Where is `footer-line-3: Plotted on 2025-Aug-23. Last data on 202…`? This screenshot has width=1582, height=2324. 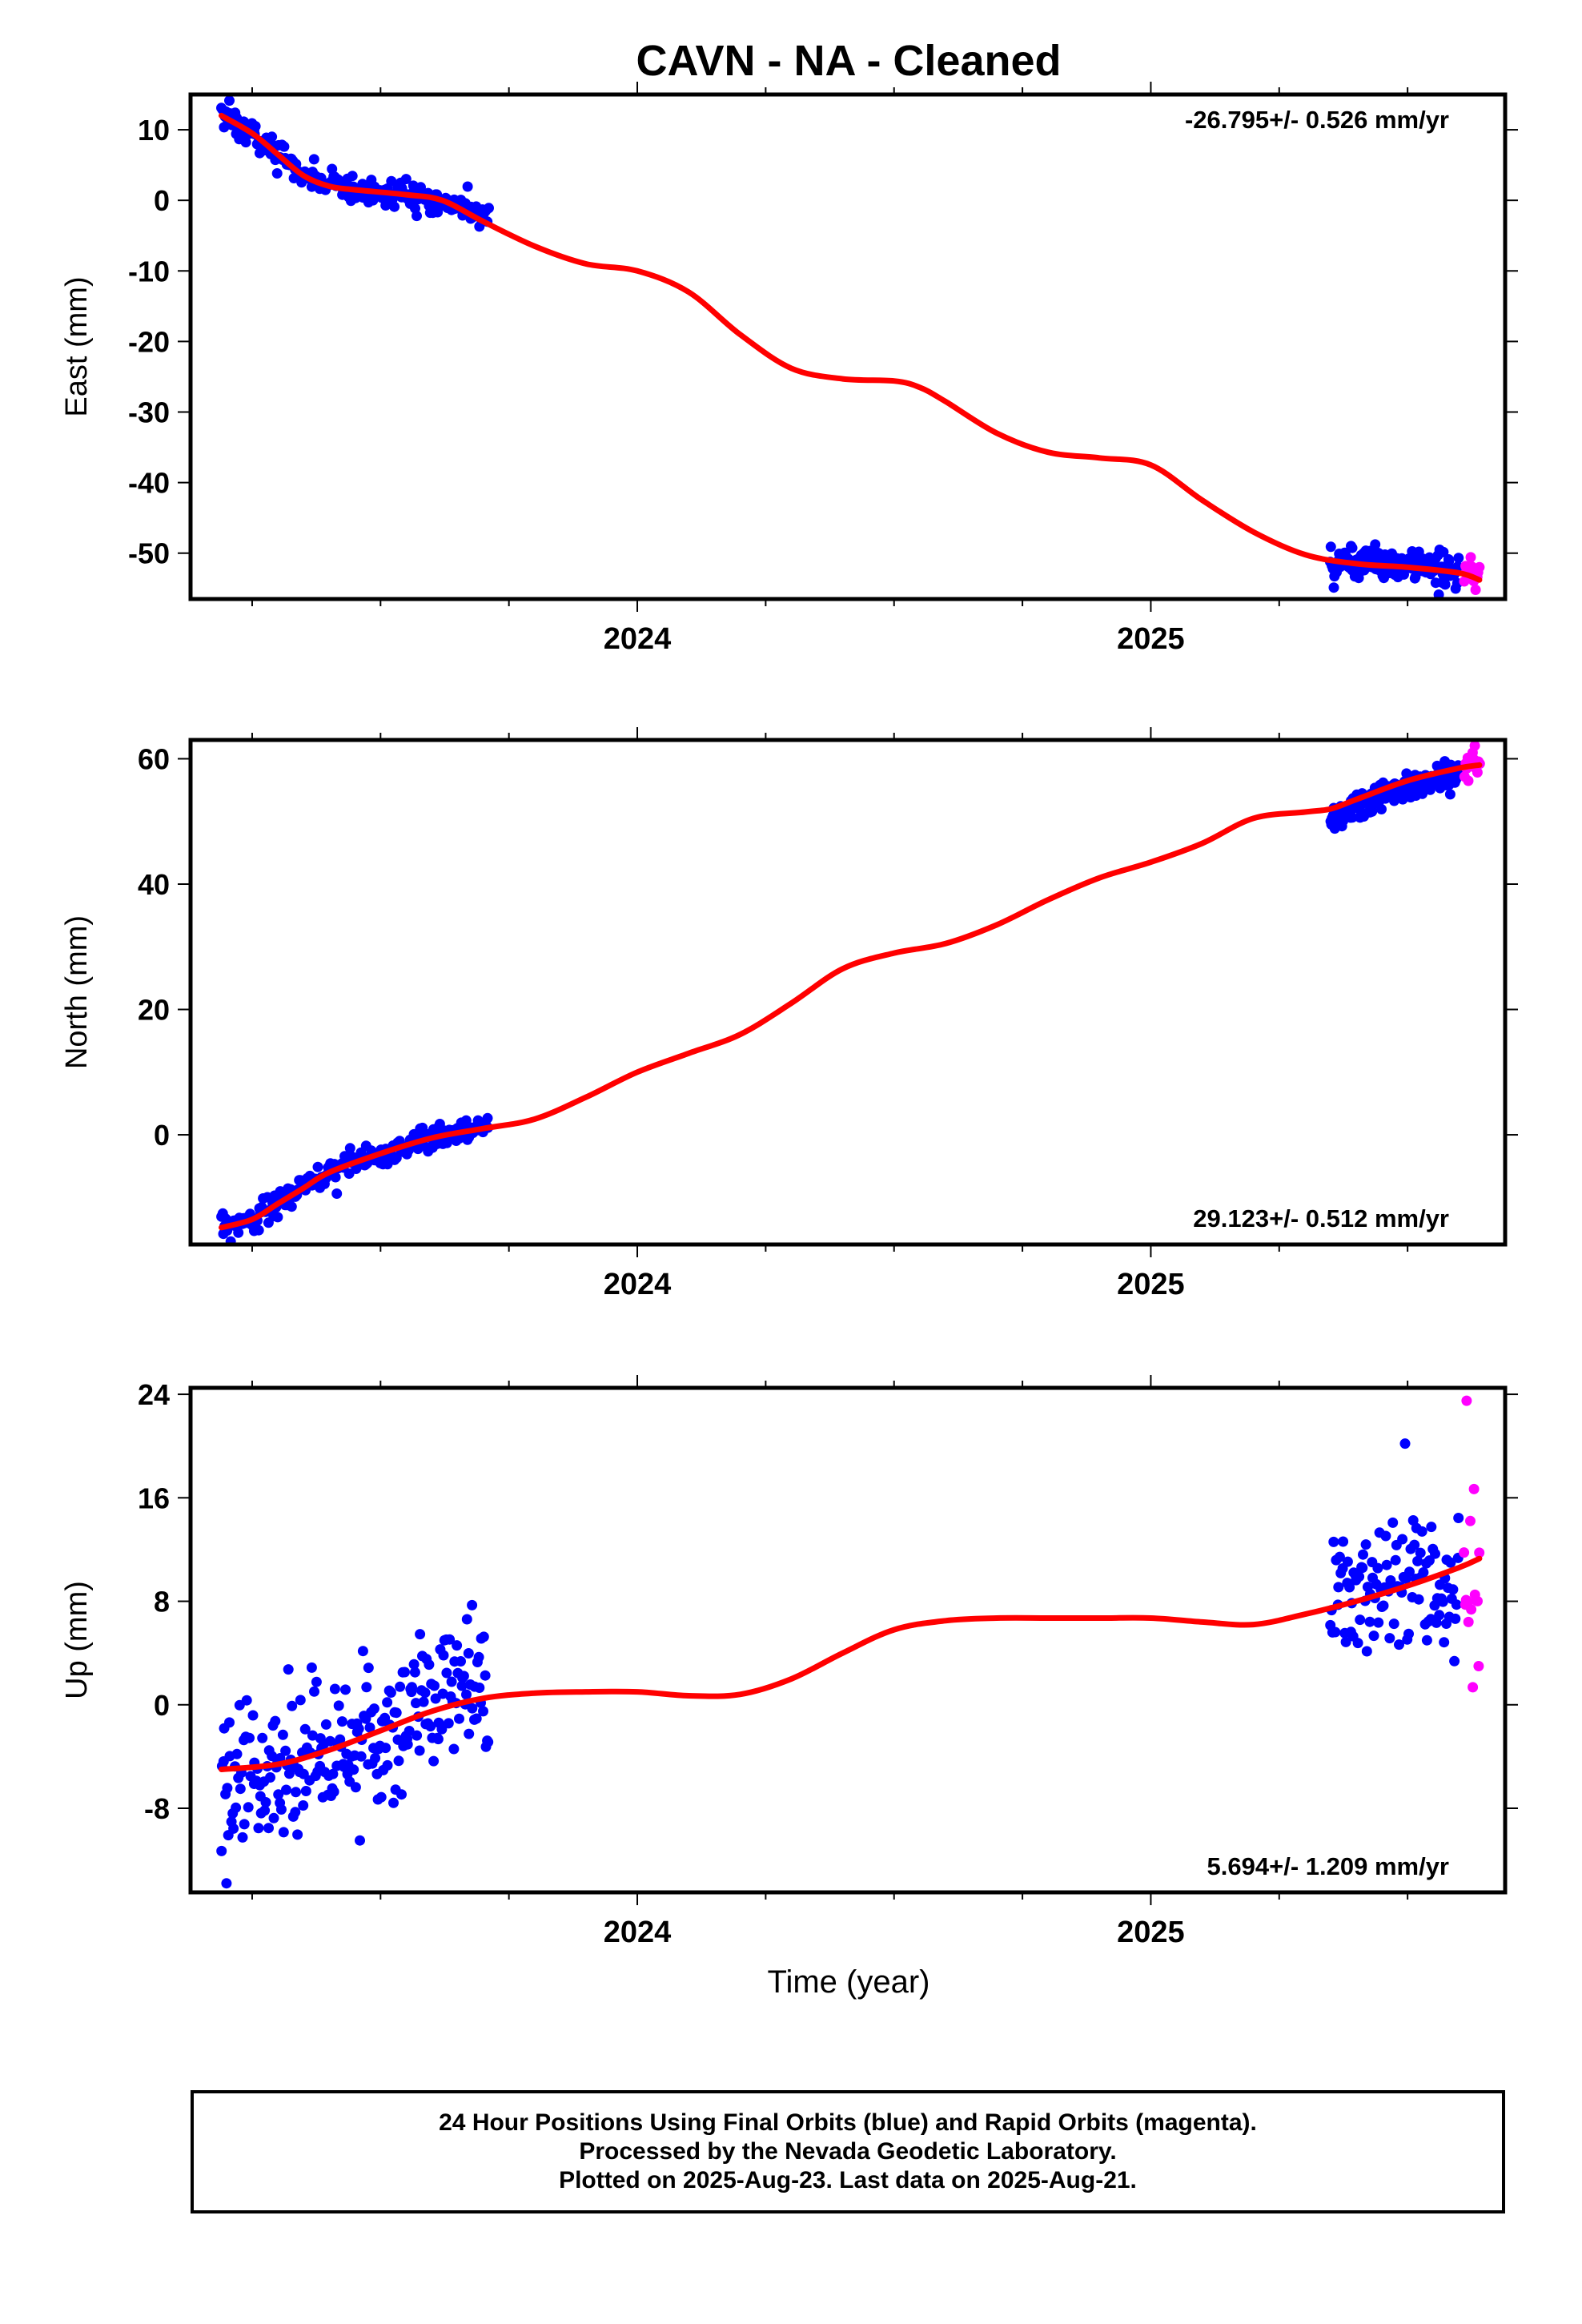 footer-line-3: Plotted on 2025-Aug-23. Last data on 202… is located at coordinates (848, 2180).